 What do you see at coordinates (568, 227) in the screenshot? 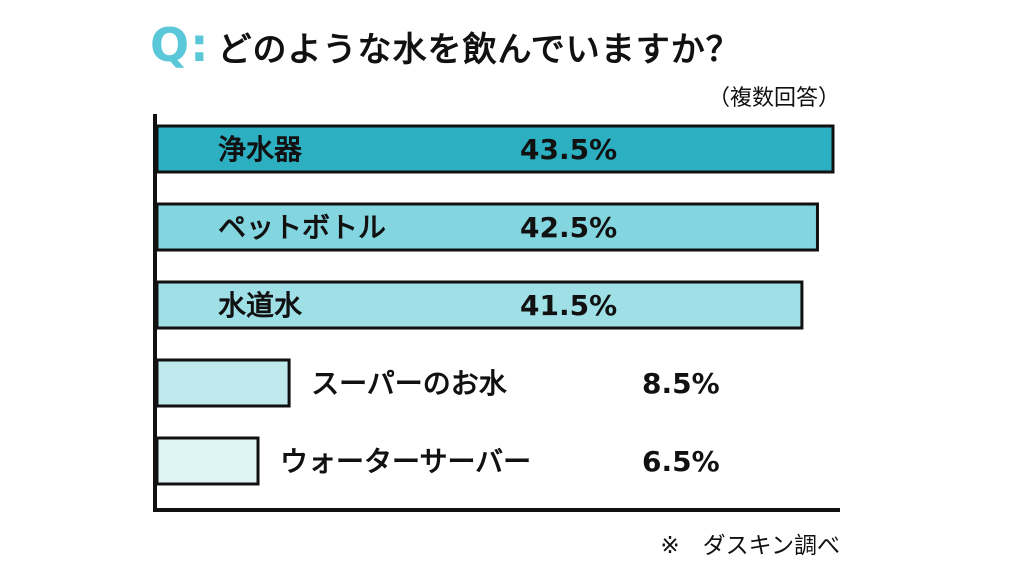
I see `bar-value-2: 42.5%` at bounding box center [568, 227].